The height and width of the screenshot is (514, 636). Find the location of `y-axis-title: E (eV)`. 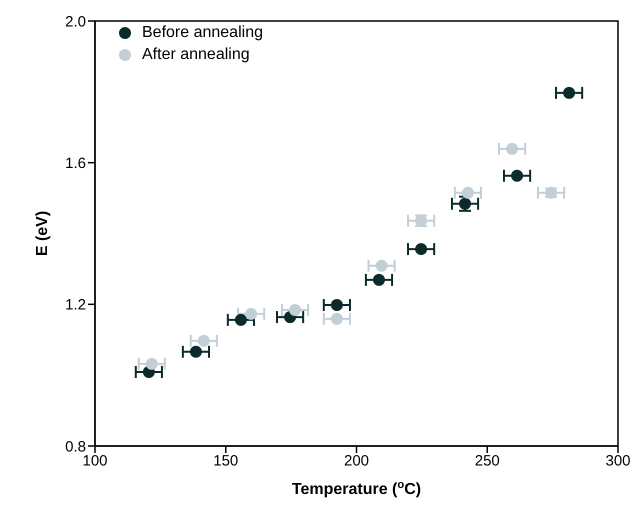

y-axis-title: E (eV) is located at coordinates (42, 233).